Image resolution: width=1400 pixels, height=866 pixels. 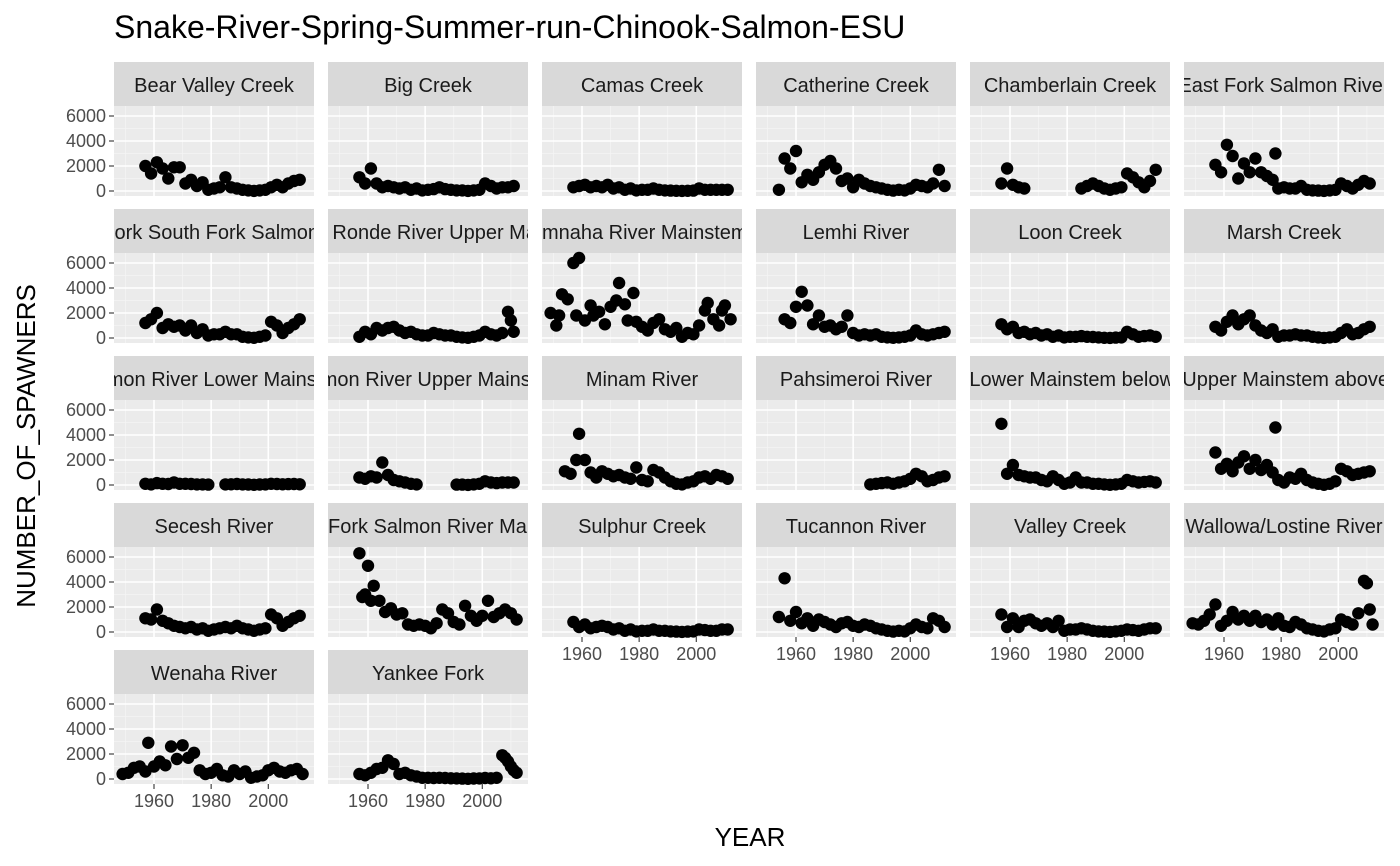 What do you see at coordinates (642, 86) in the screenshot?
I see `facet-strip-label: Camas Creek` at bounding box center [642, 86].